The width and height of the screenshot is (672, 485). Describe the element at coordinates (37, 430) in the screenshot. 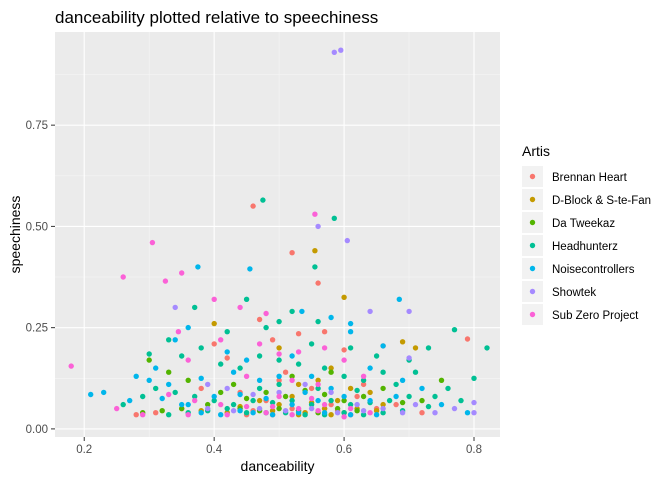

I see `y-tick-label: 0.00` at that location.